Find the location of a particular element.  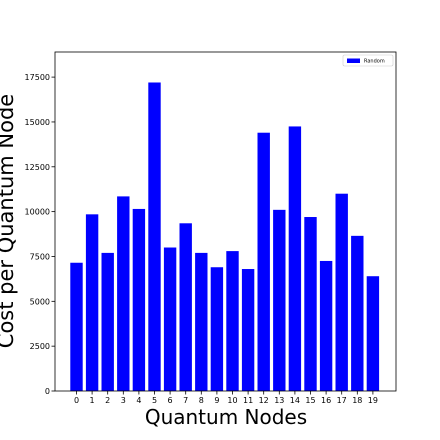

x-tick-label: 11 is located at coordinates (248, 400).